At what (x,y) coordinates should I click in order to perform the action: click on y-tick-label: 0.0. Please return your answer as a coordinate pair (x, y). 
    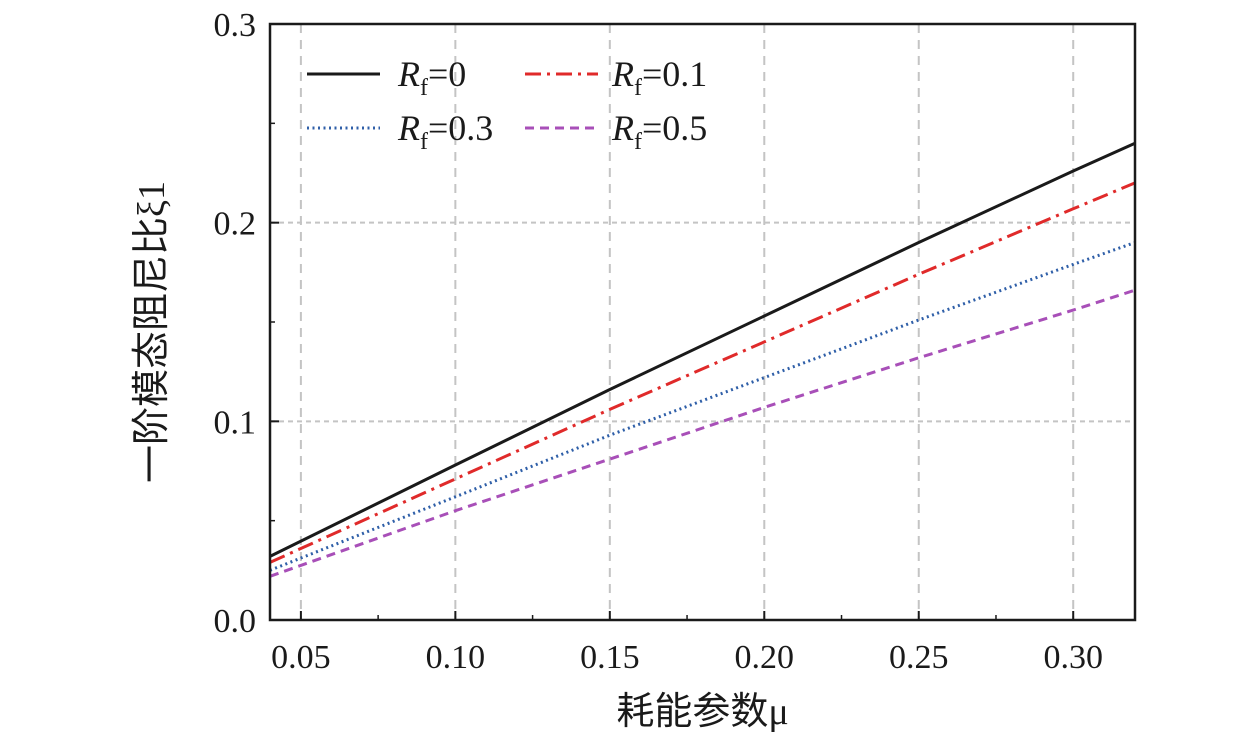
    Looking at the image, I should click on (235, 621).